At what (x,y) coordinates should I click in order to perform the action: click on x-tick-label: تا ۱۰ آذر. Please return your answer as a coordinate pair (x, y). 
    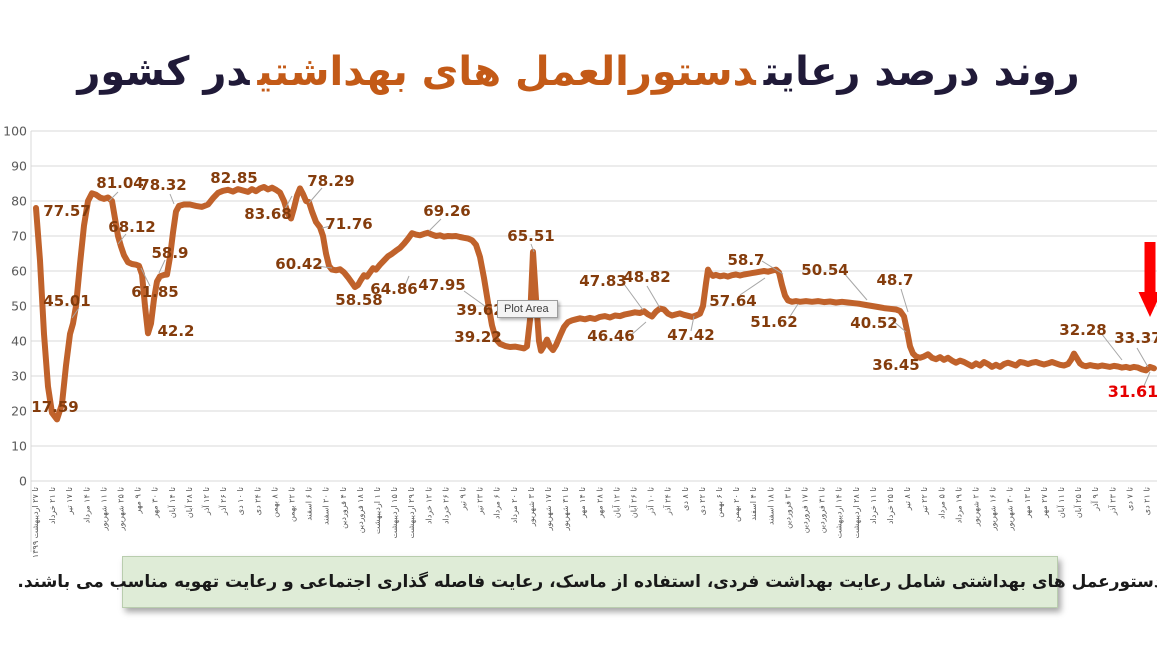
    Looking at the image, I should click on (651, 501).